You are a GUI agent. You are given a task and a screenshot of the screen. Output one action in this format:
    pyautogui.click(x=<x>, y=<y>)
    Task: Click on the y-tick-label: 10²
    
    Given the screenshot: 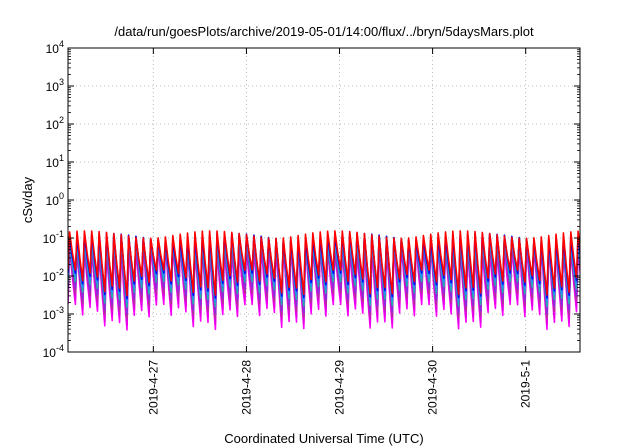 What is the action you would take?
    pyautogui.click(x=55, y=123)
    